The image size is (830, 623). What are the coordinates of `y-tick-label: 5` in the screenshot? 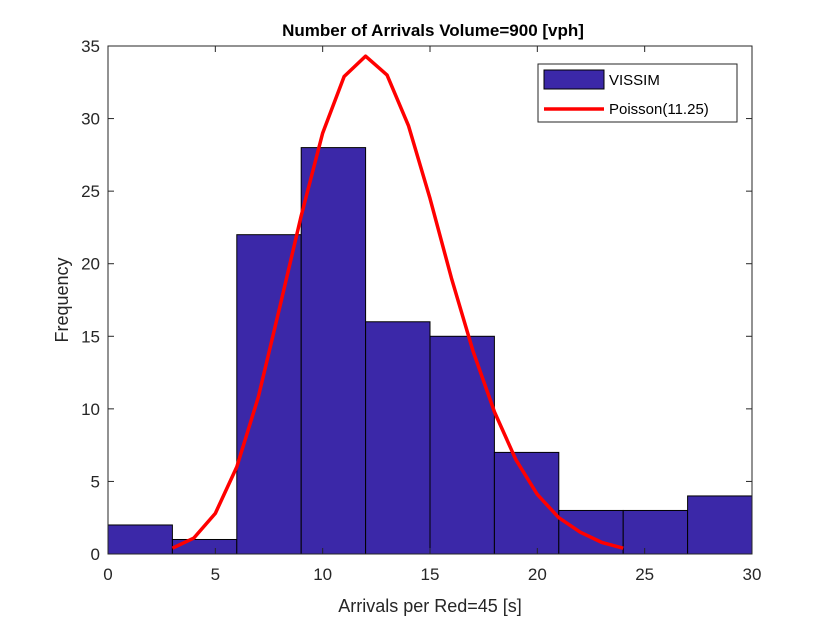 It's located at (95, 481).